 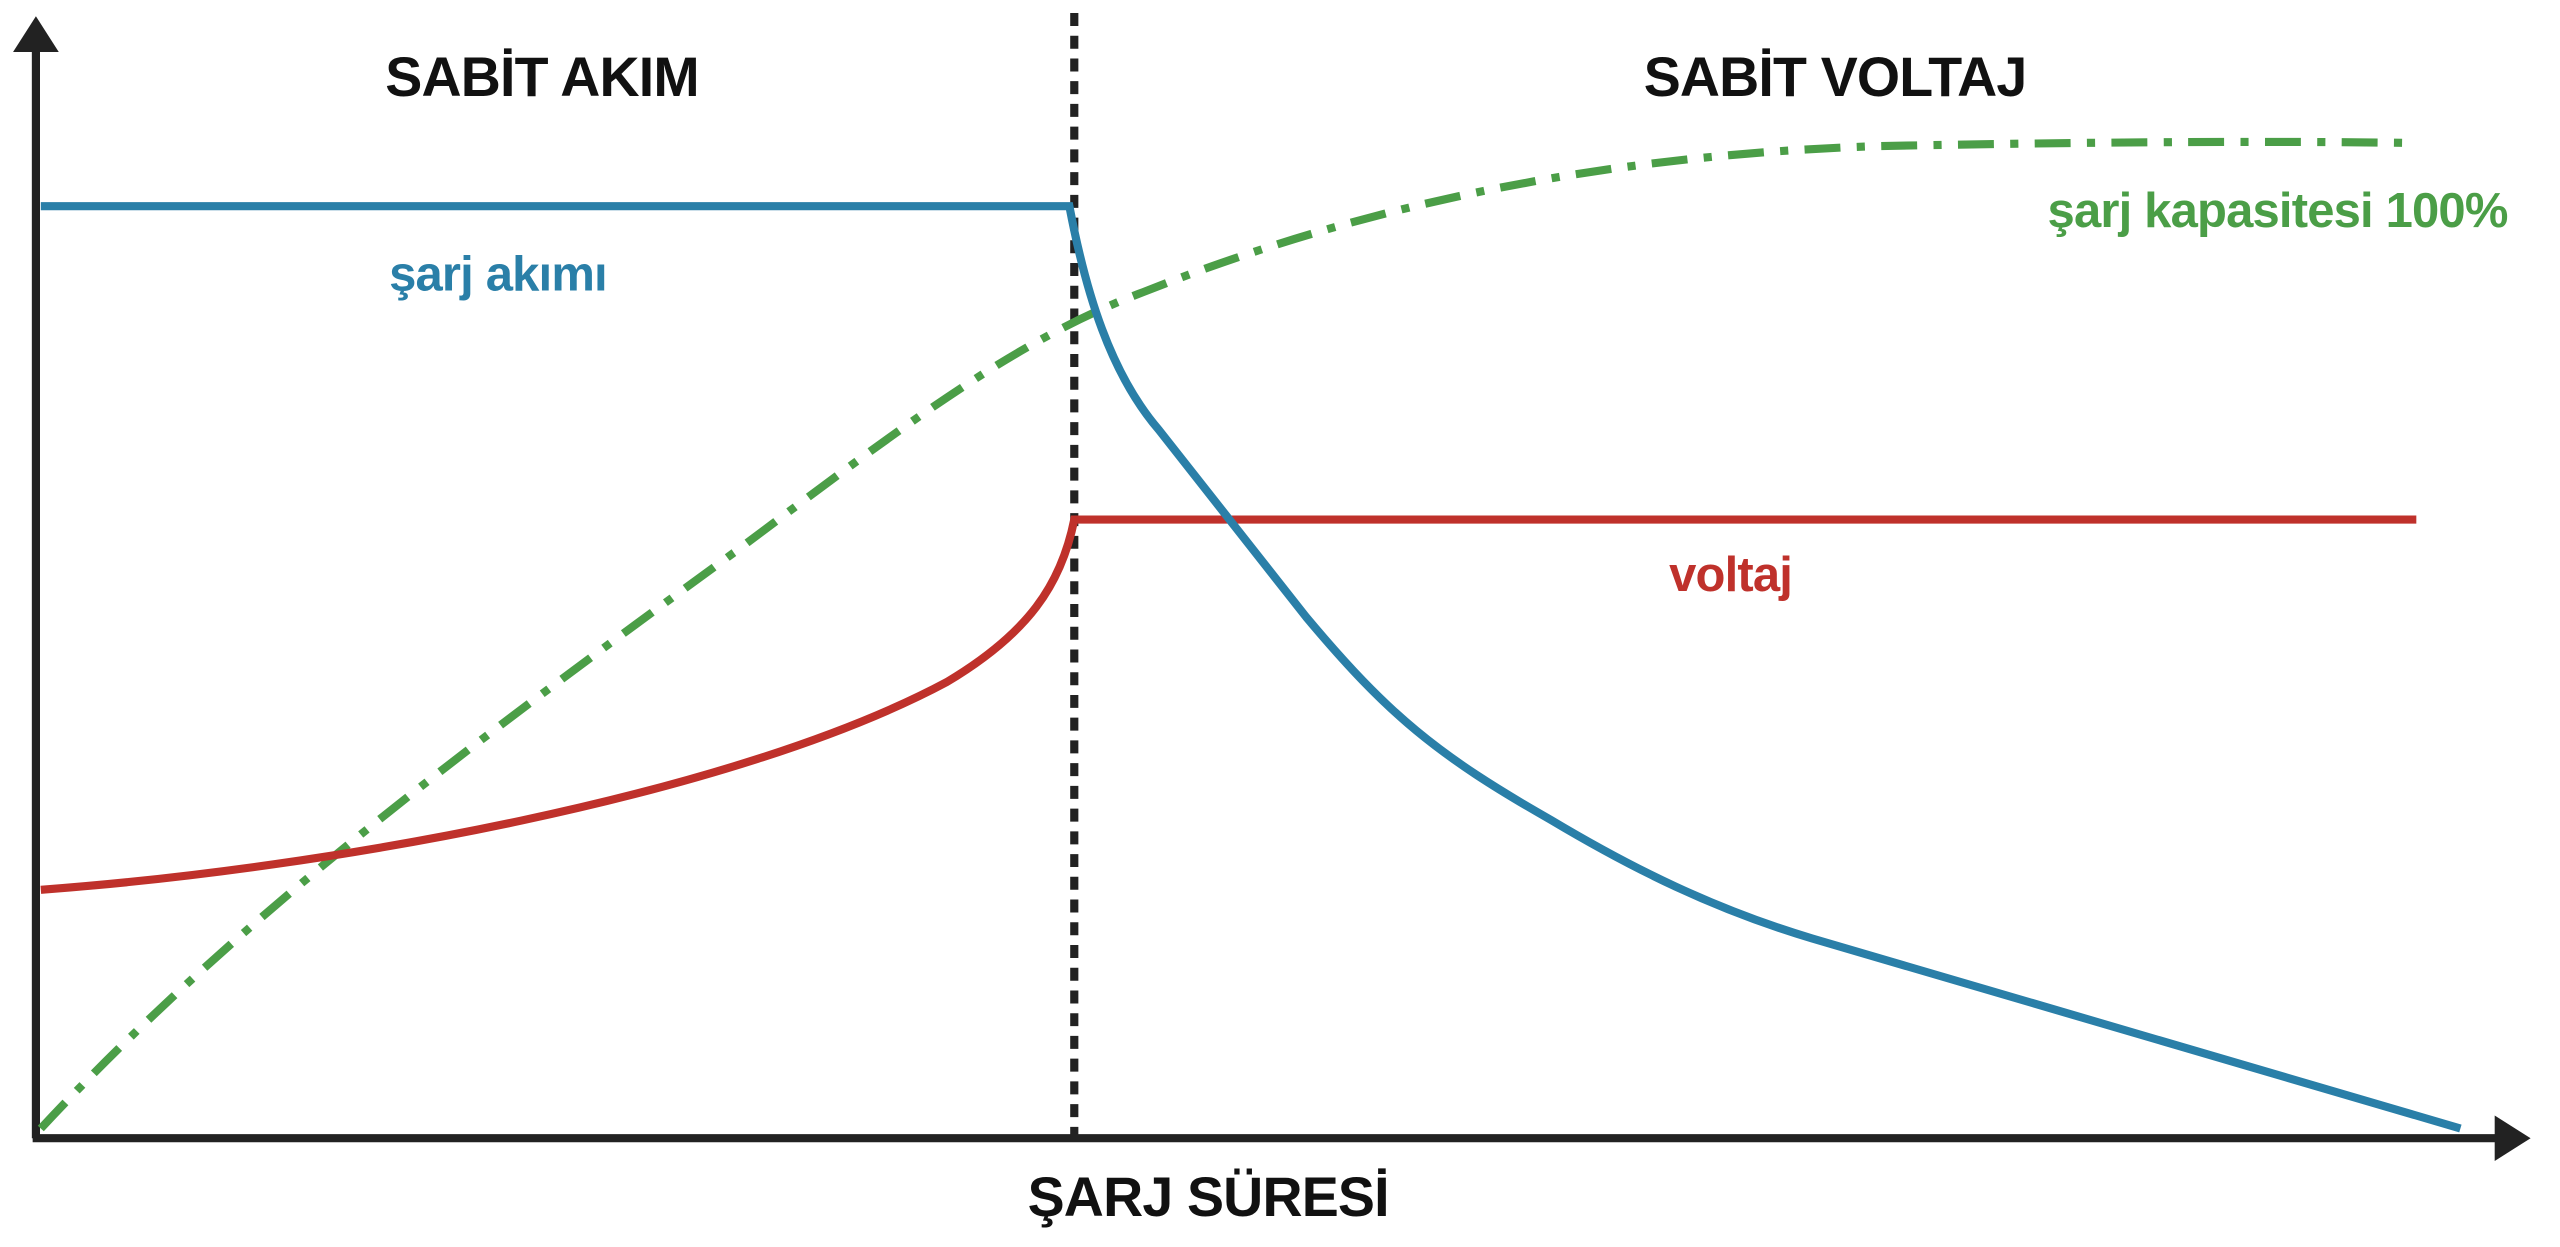 I want to click on x-axis-label: ŞARJ SÜRESİ, so click(x=1208, y=1197).